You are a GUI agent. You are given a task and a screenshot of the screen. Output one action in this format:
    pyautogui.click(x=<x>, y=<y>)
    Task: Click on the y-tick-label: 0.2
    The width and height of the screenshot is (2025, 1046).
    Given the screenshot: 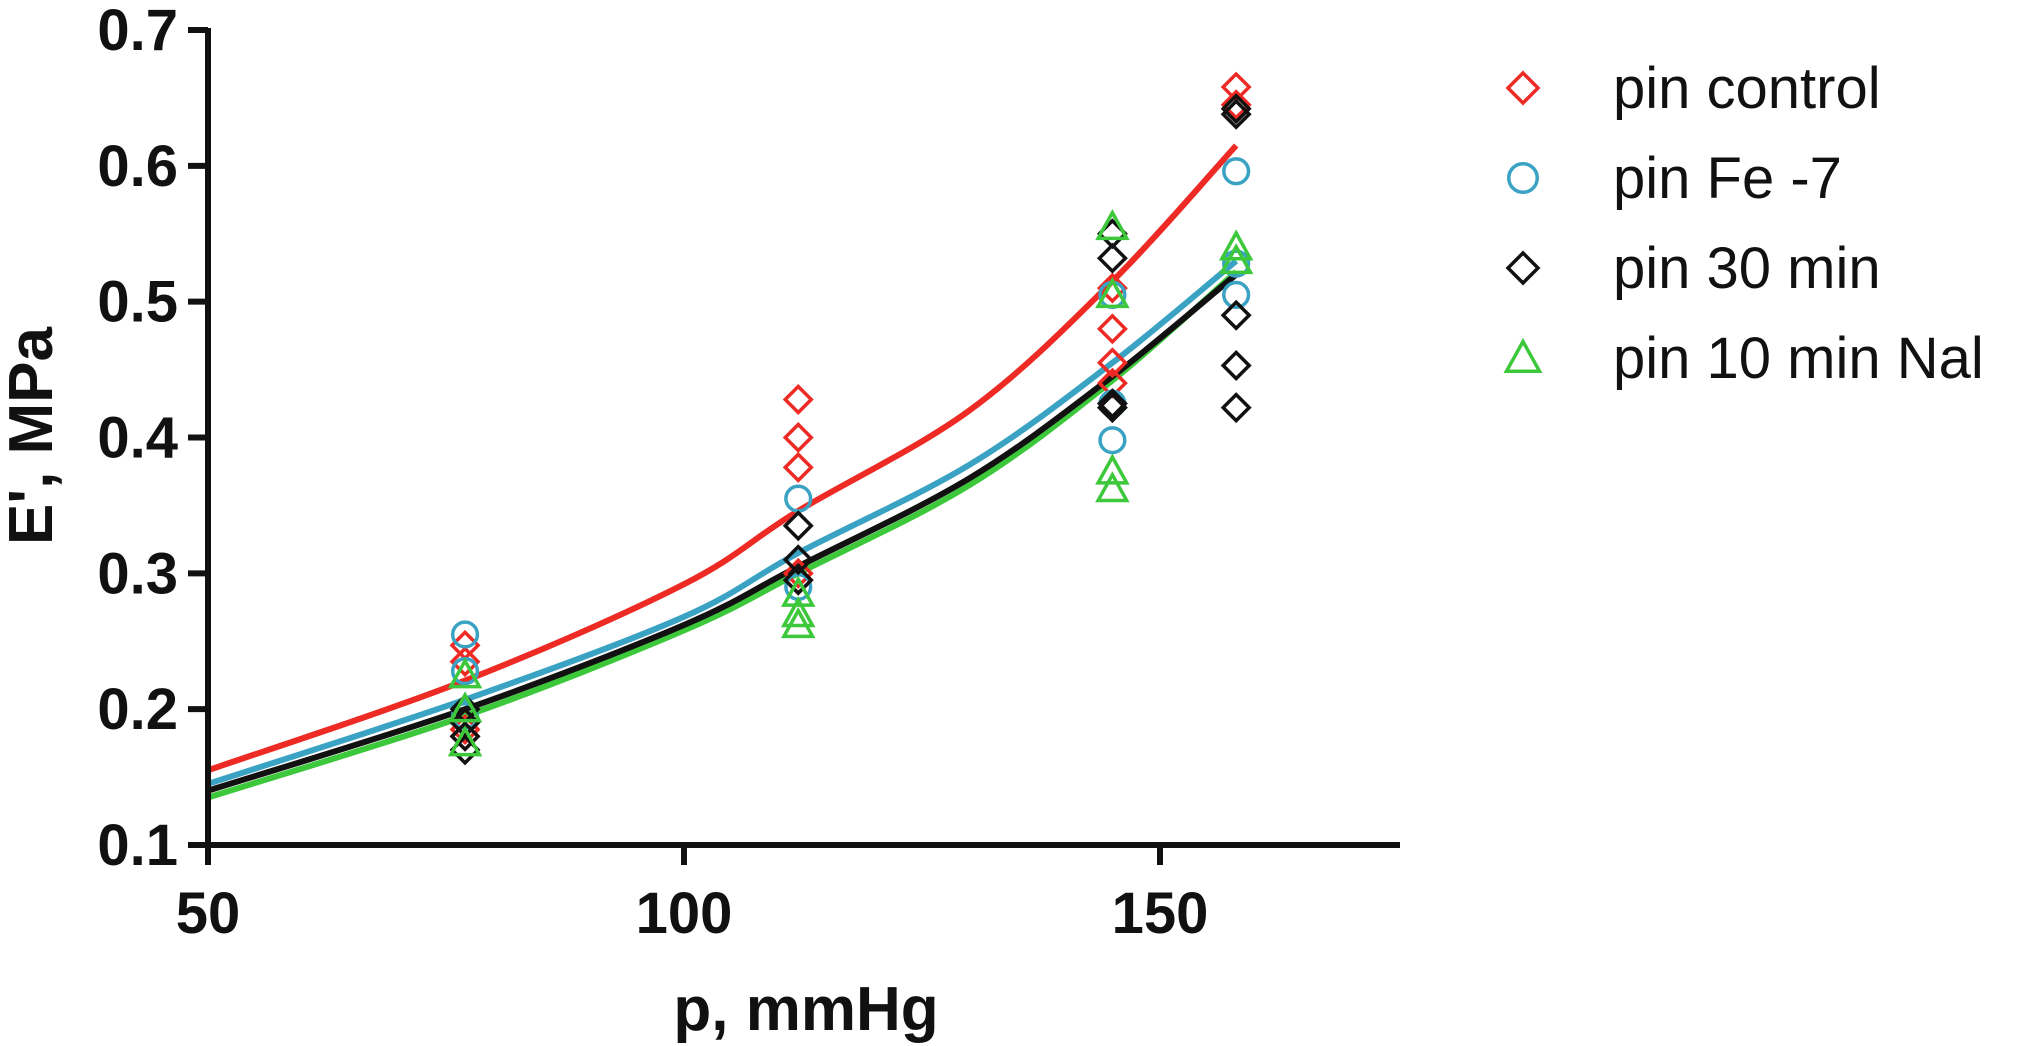 What is the action you would take?
    pyautogui.click(x=137, y=709)
    